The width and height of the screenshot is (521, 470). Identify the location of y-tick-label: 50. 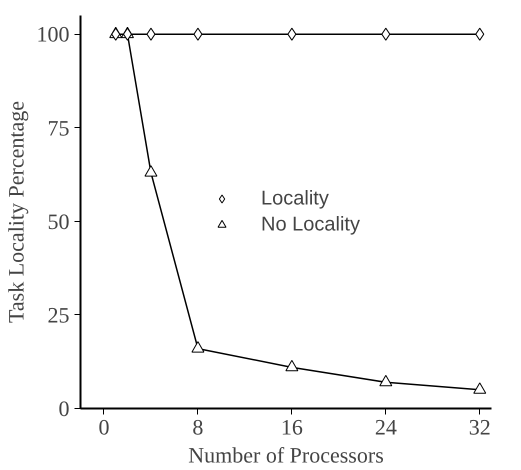
(59, 221).